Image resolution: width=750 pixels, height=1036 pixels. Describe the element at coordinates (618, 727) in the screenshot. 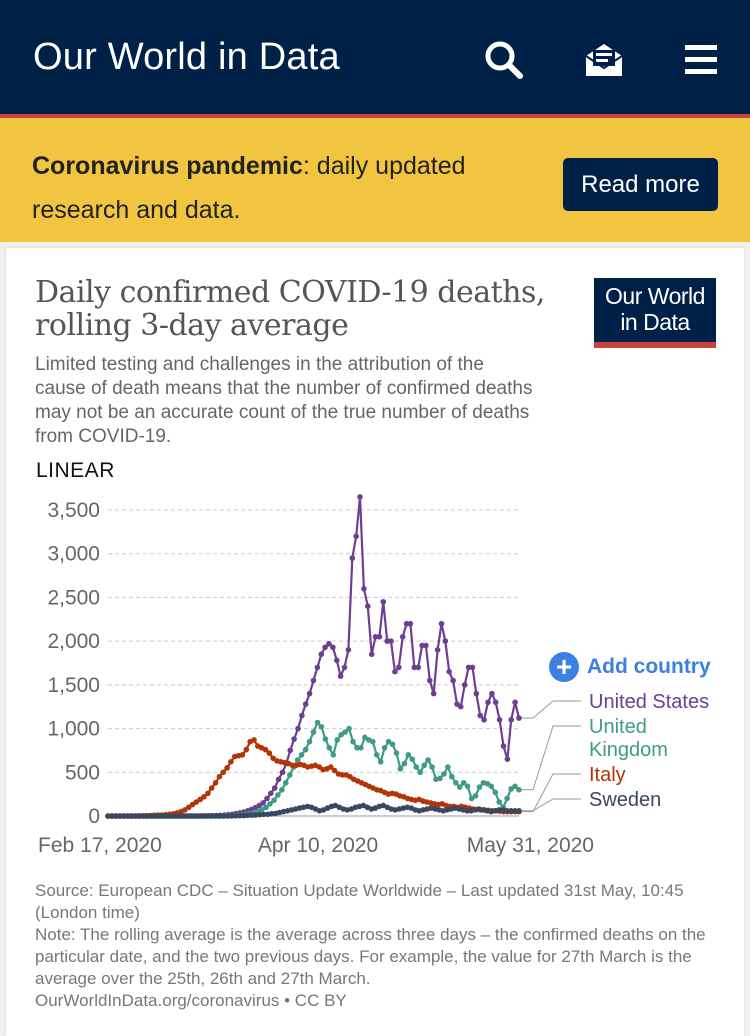

I see `legend-label: United` at that location.